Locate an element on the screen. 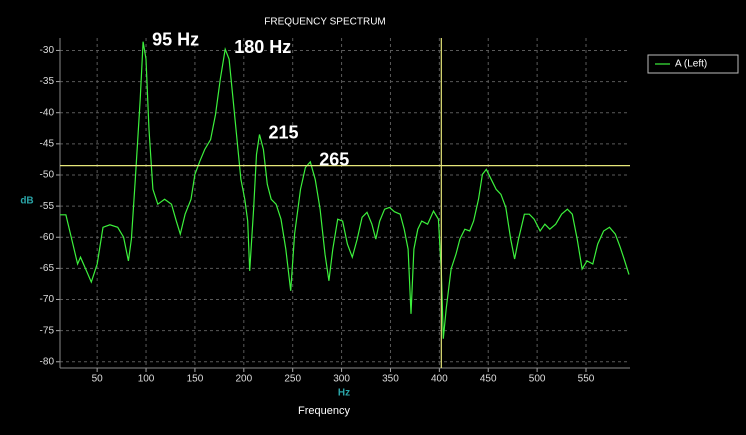  y-tick-label: -75 is located at coordinates (47, 330).